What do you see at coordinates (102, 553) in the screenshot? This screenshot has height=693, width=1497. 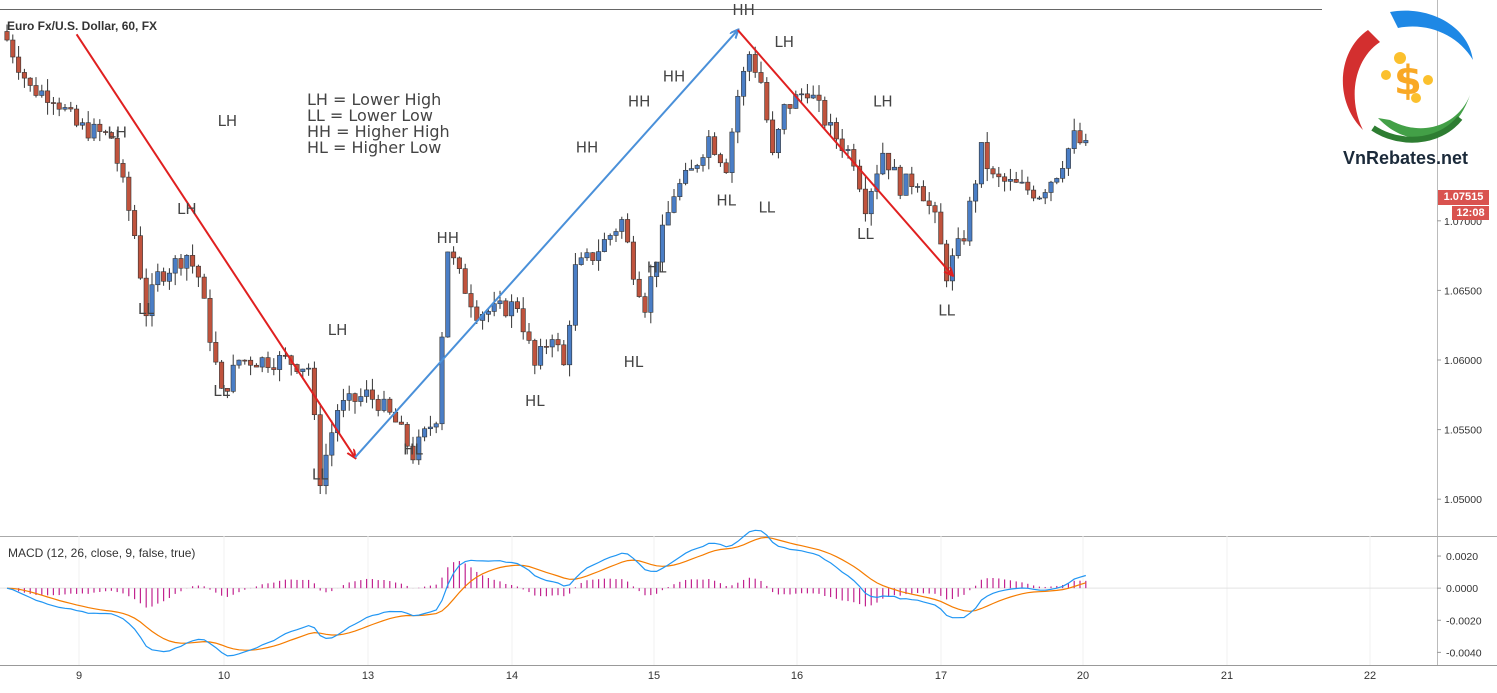 I see `macd-title: MACD (12, 26, close, 9, false, true)` at bounding box center [102, 553].